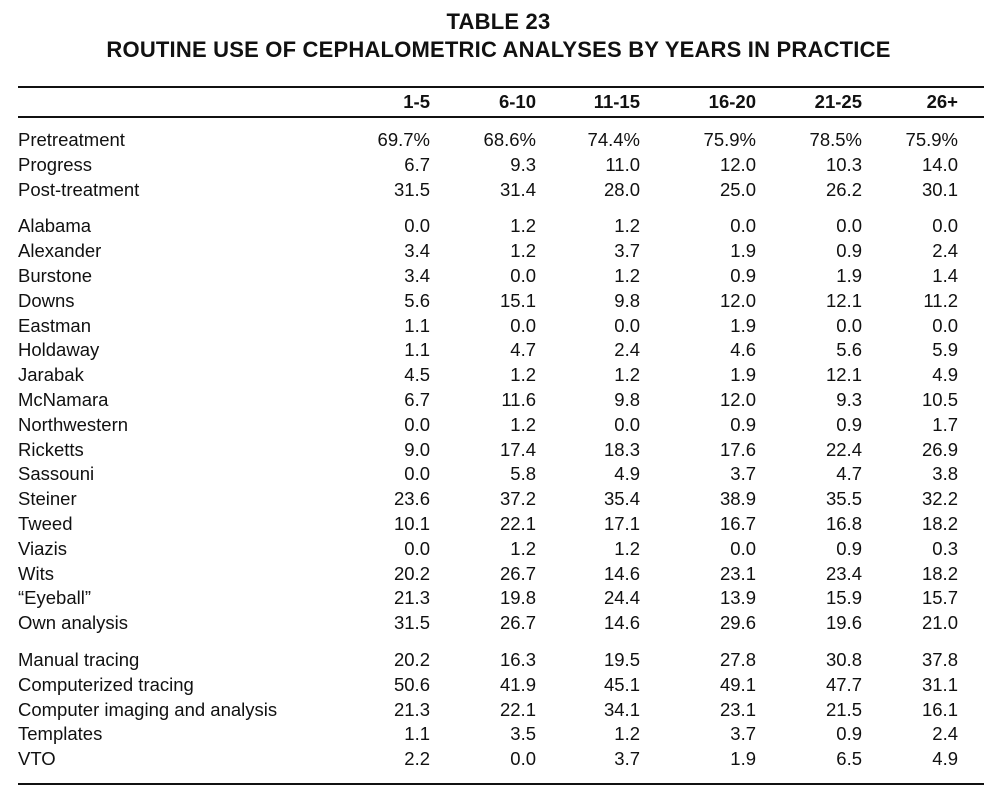  Describe the element at coordinates (843, 164) in the screenshot. I see `table-cell: 10.3` at that location.